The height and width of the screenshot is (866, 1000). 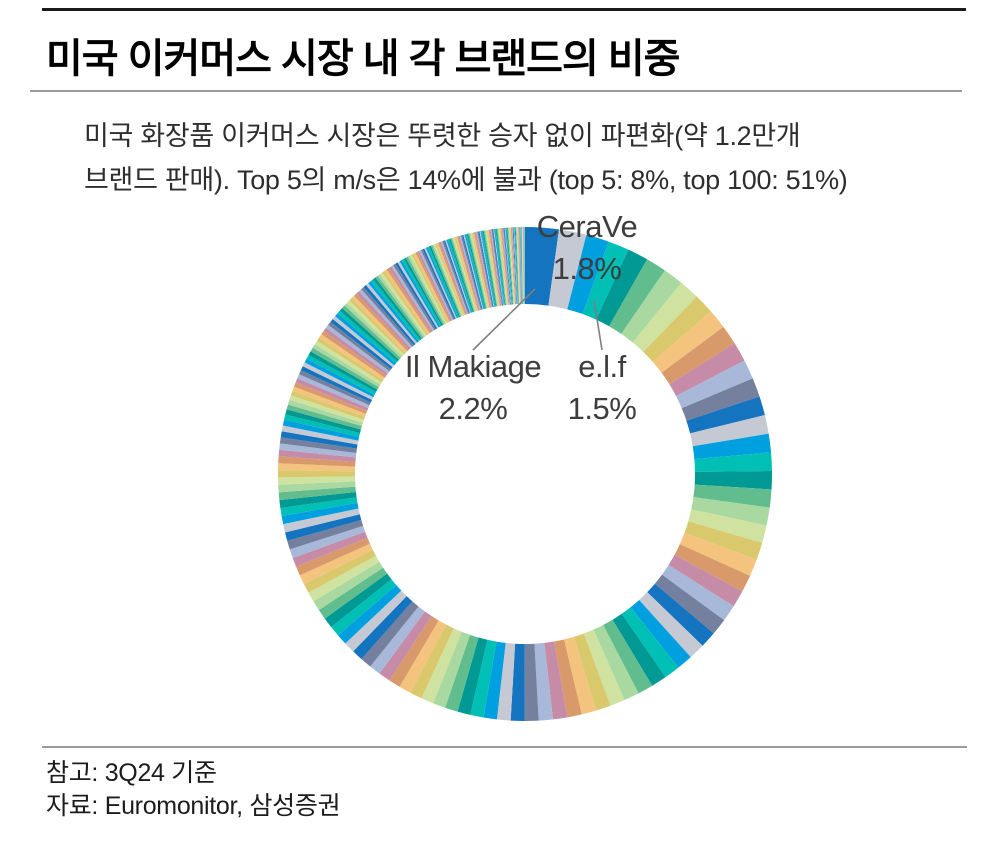 What do you see at coordinates (602, 408) in the screenshot?
I see `callout-elf-value: 1.5%` at bounding box center [602, 408].